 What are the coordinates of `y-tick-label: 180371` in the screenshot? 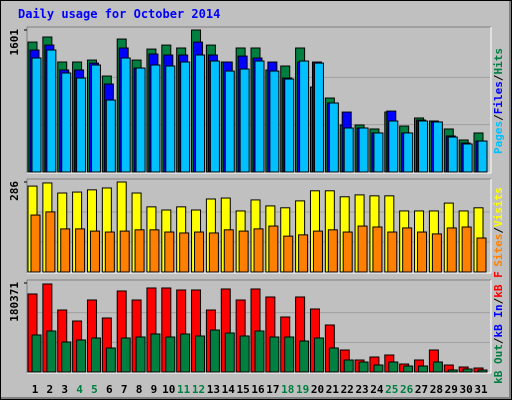 It's located at (14, 302).